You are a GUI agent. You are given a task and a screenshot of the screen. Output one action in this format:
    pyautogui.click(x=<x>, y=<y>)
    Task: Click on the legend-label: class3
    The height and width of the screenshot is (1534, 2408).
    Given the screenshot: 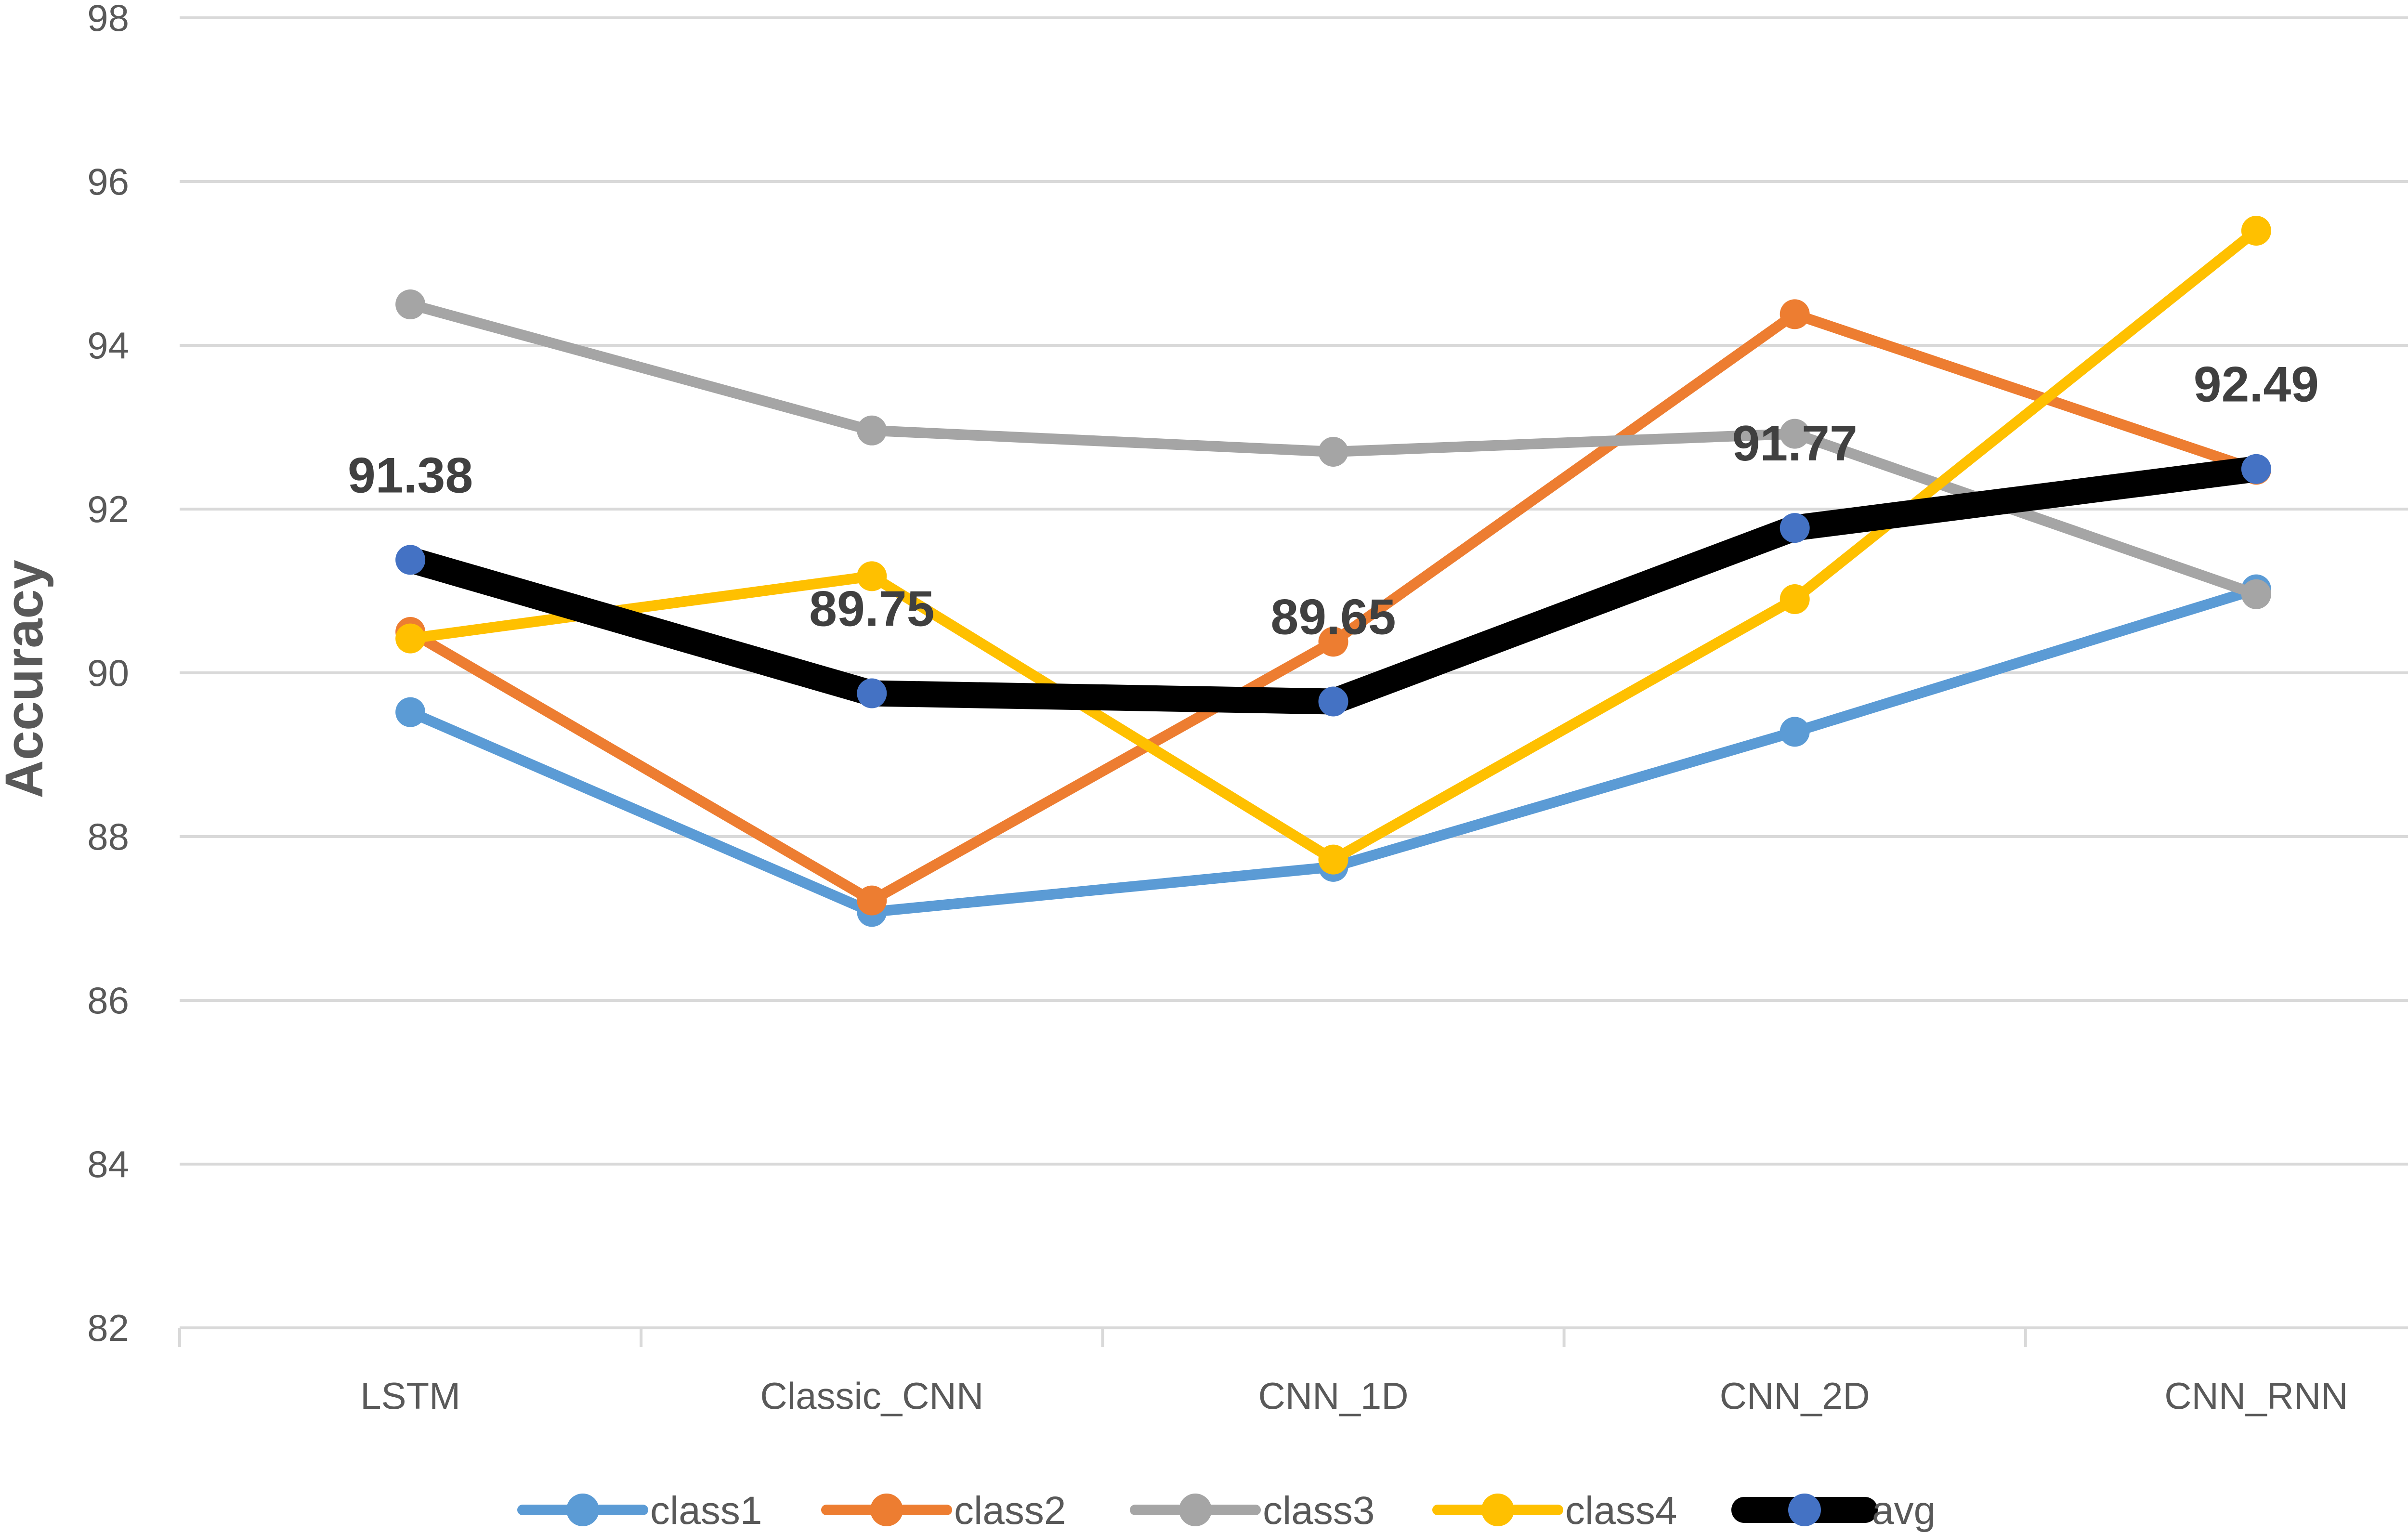 What is the action you would take?
    pyautogui.click(x=1318, y=1511)
    